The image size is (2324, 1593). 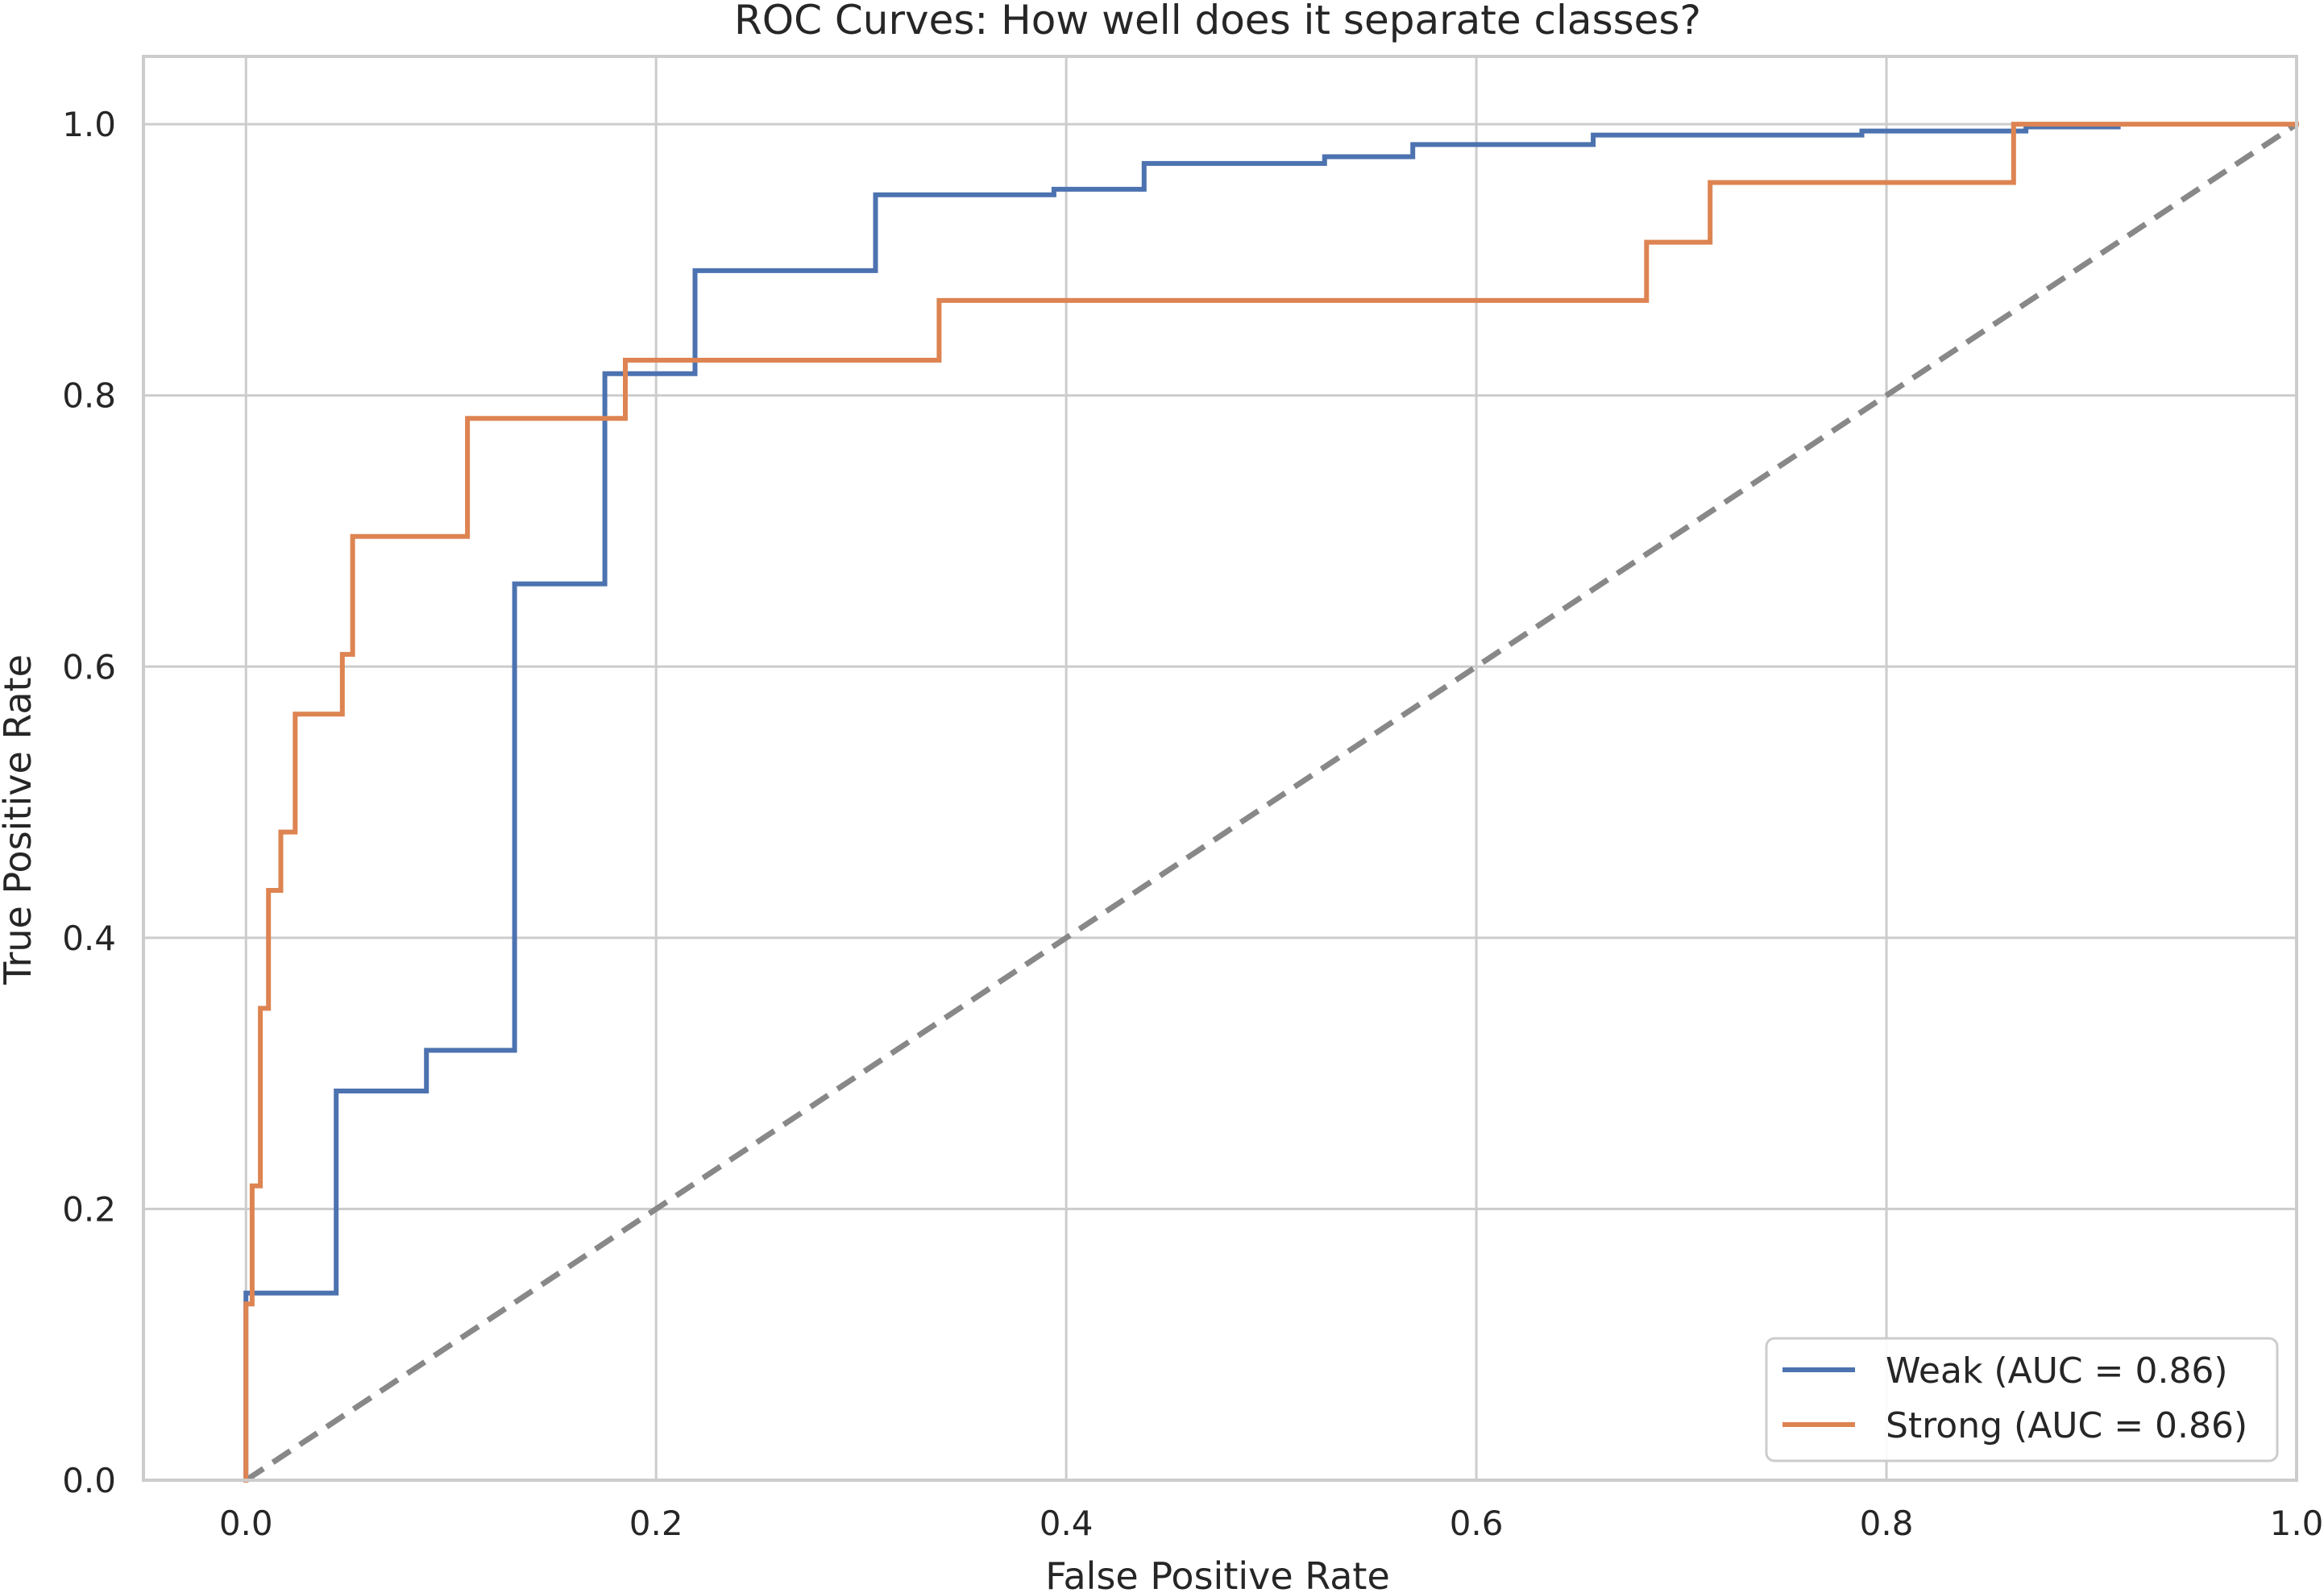 What do you see at coordinates (656, 1523) in the screenshot?
I see `x-tick-label: 0.2` at bounding box center [656, 1523].